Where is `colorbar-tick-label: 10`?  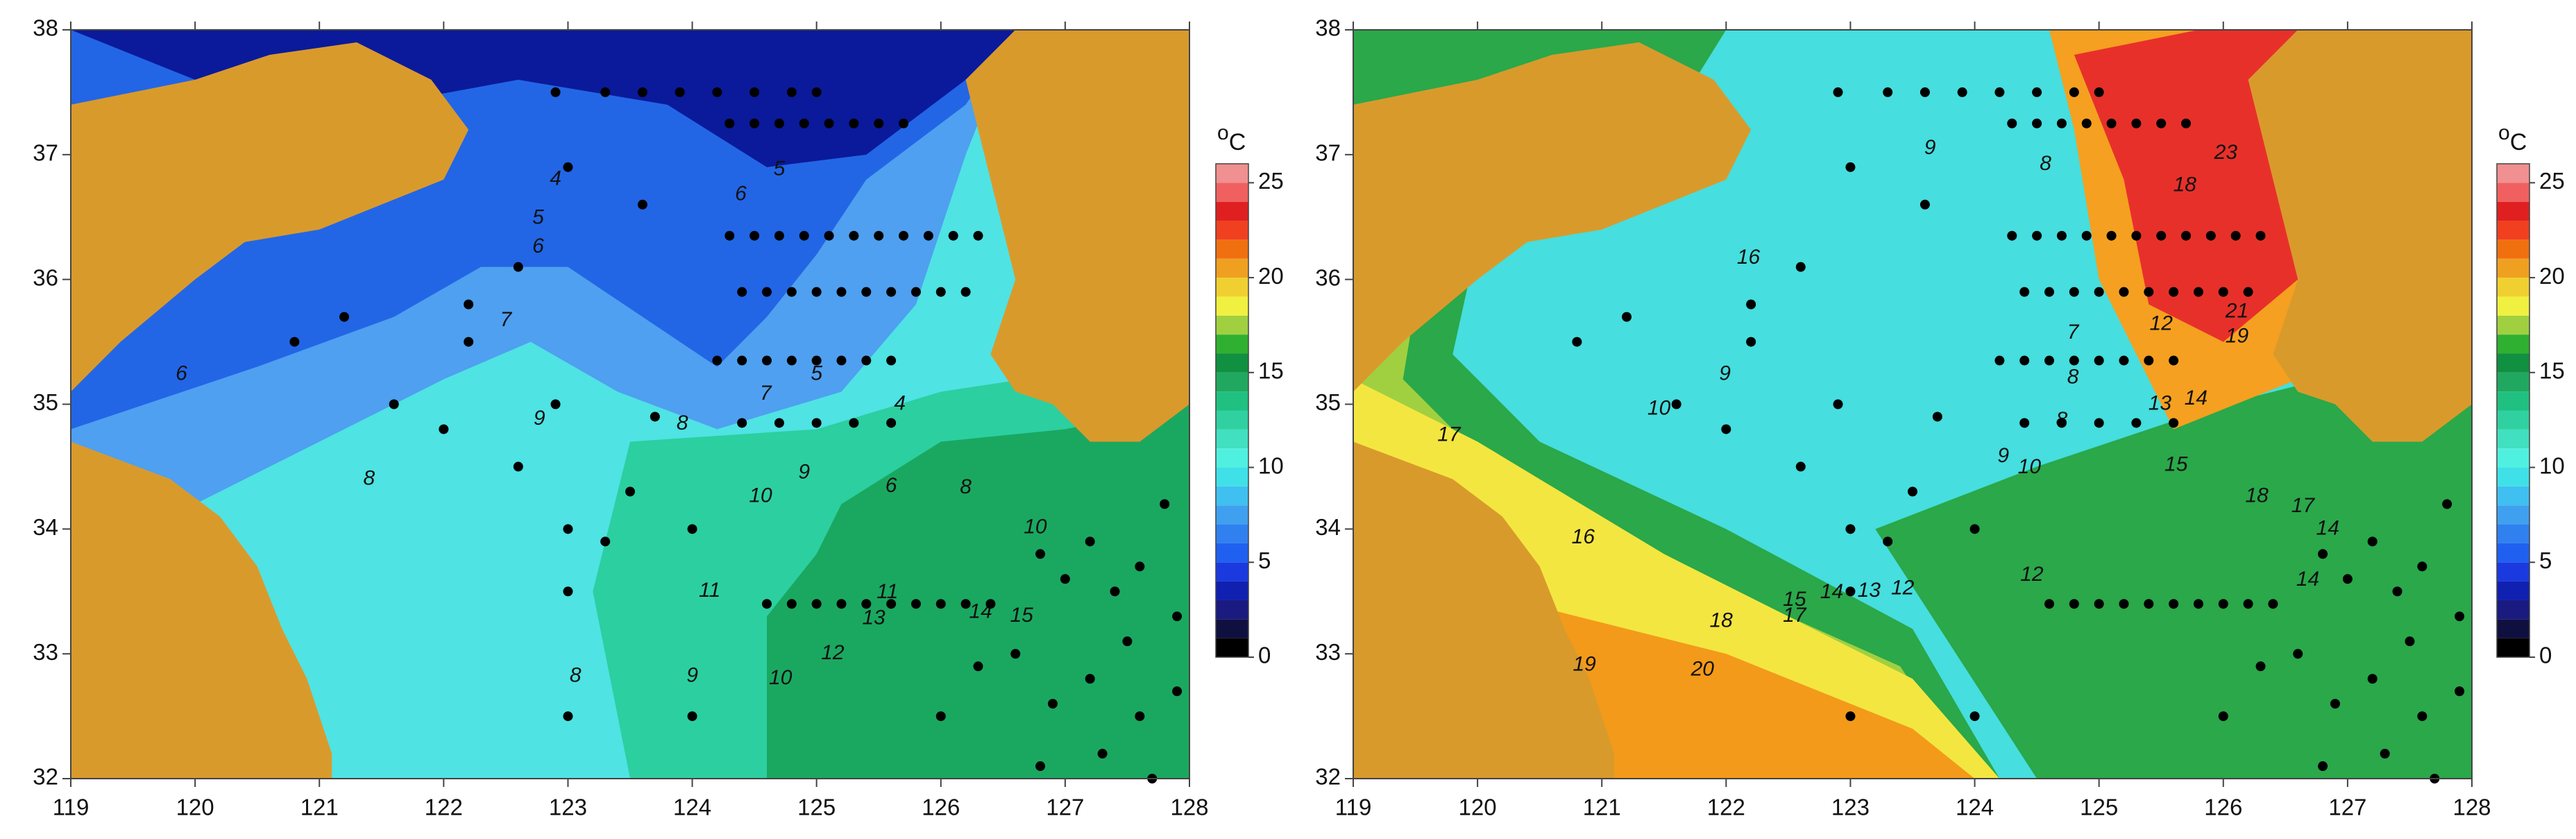 colorbar-tick-label: 10 is located at coordinates (1271, 465).